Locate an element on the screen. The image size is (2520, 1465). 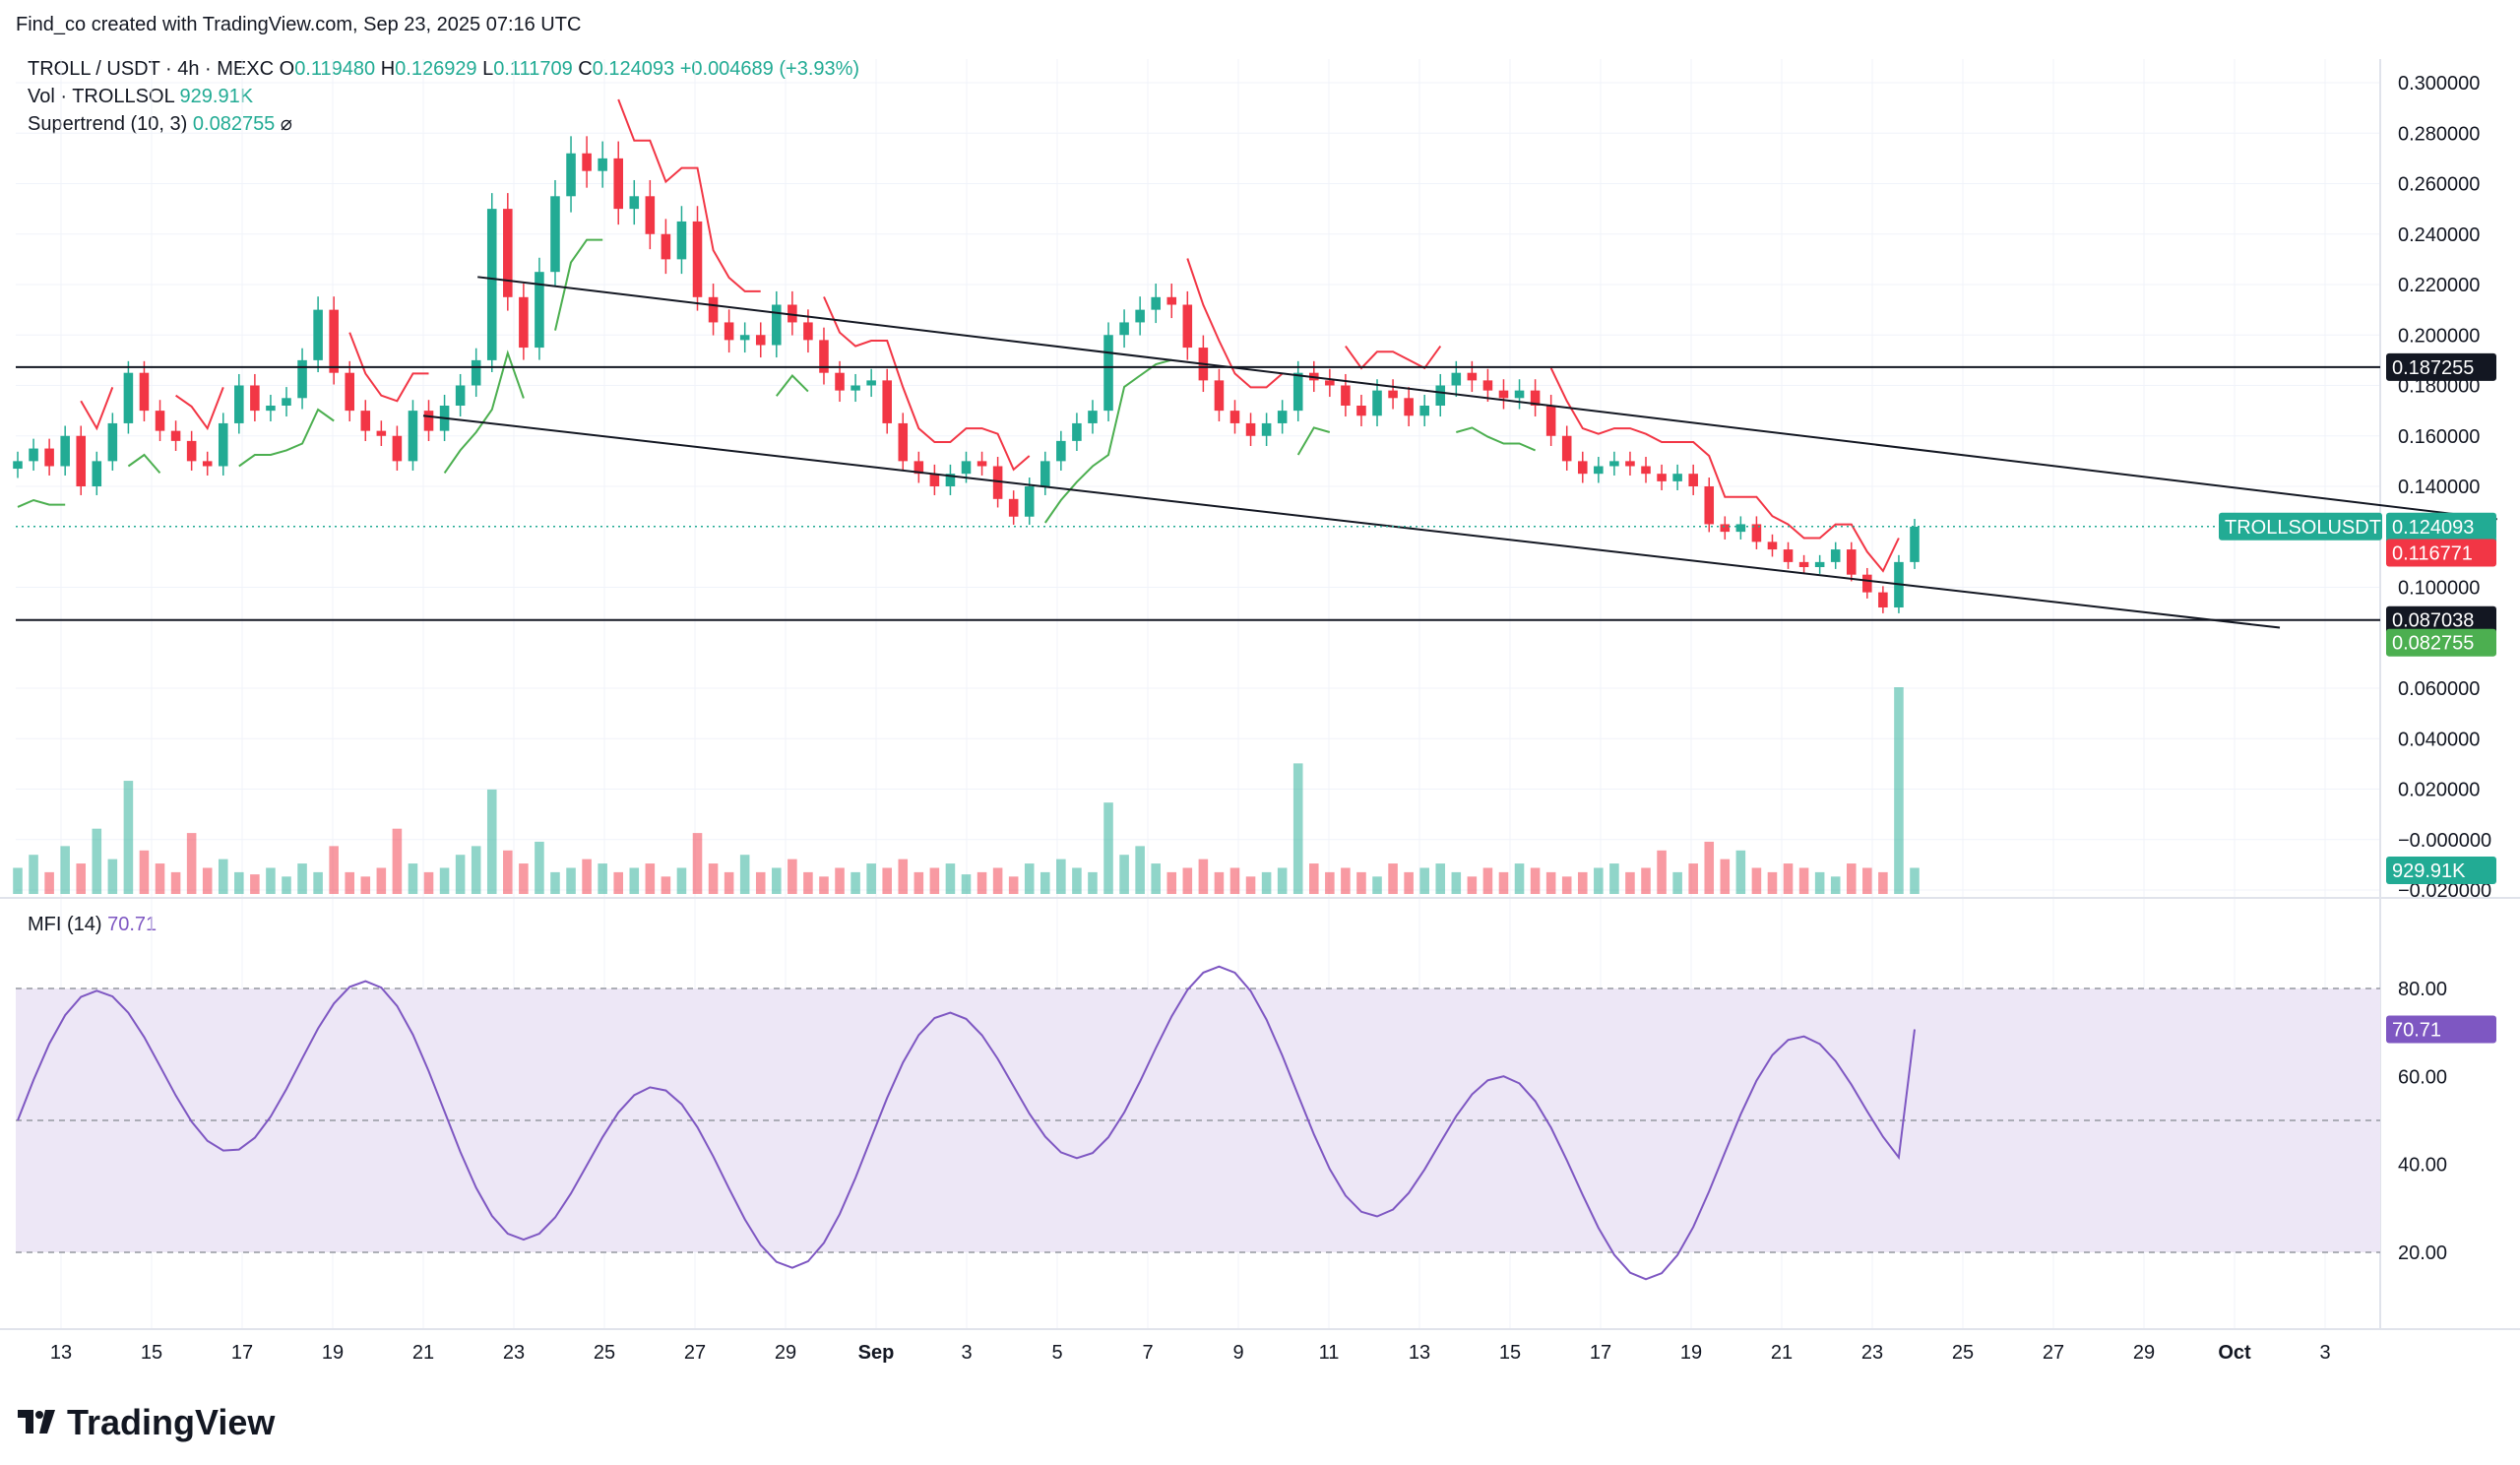
price-tick-label: 0.060000 is located at coordinates (2439, 689).